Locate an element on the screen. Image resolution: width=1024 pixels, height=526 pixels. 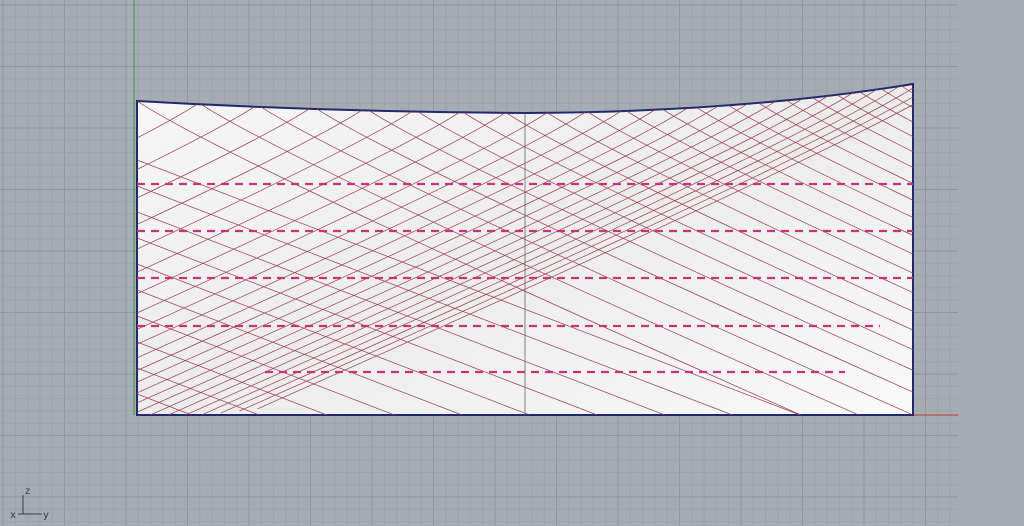
x-label: x is located at coordinates (13, 515).